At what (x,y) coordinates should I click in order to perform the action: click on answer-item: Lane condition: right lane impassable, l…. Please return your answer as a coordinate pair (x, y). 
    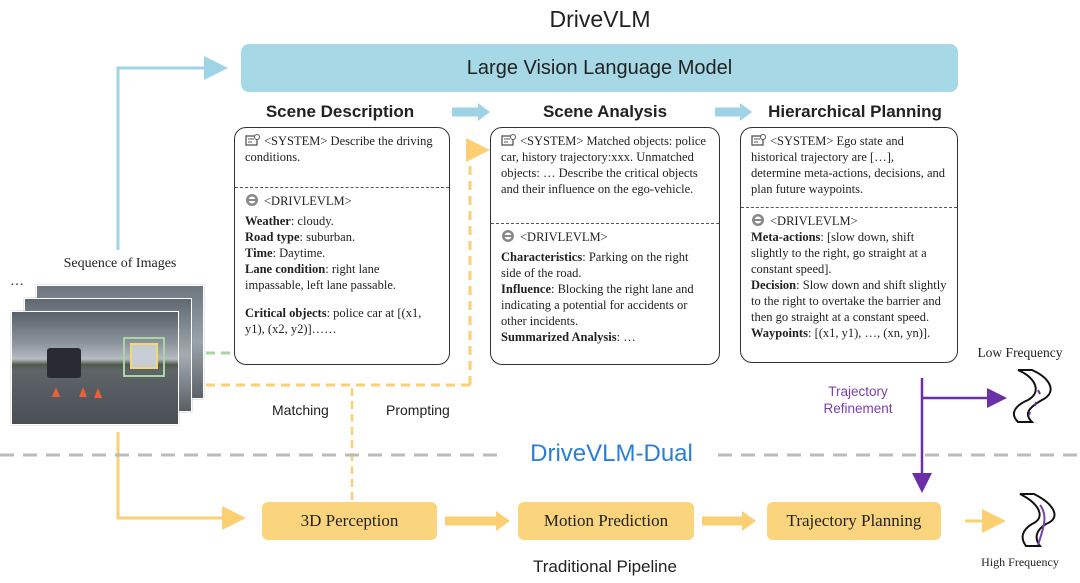
    Looking at the image, I should click on (320, 277).